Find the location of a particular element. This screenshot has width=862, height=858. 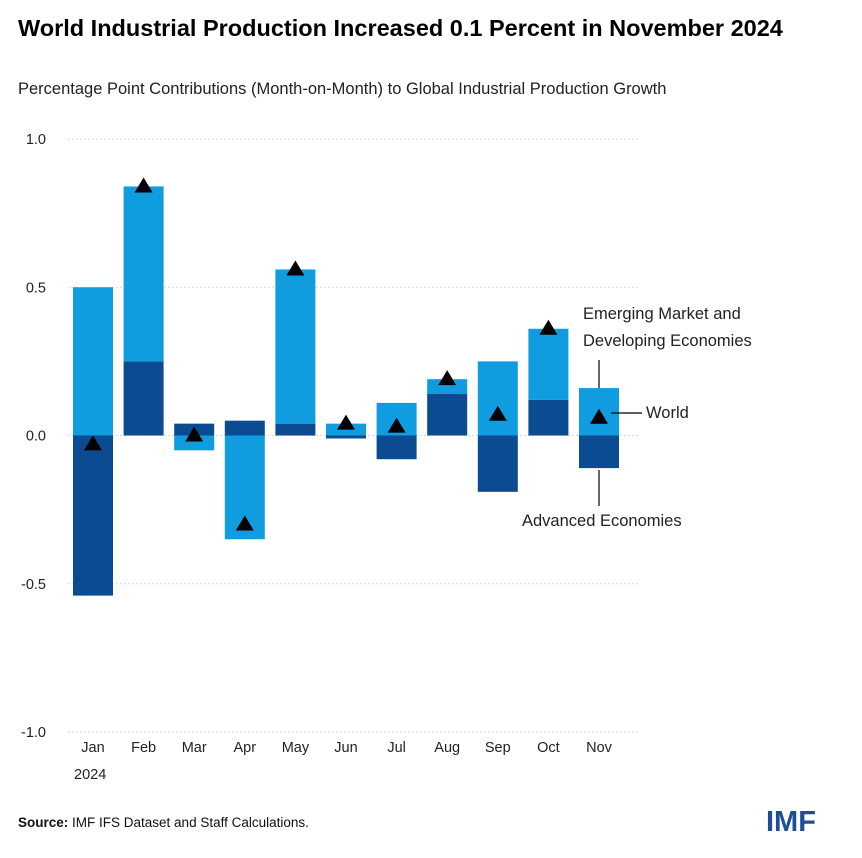

x-tick-label: Apr is located at coordinates (245, 748).